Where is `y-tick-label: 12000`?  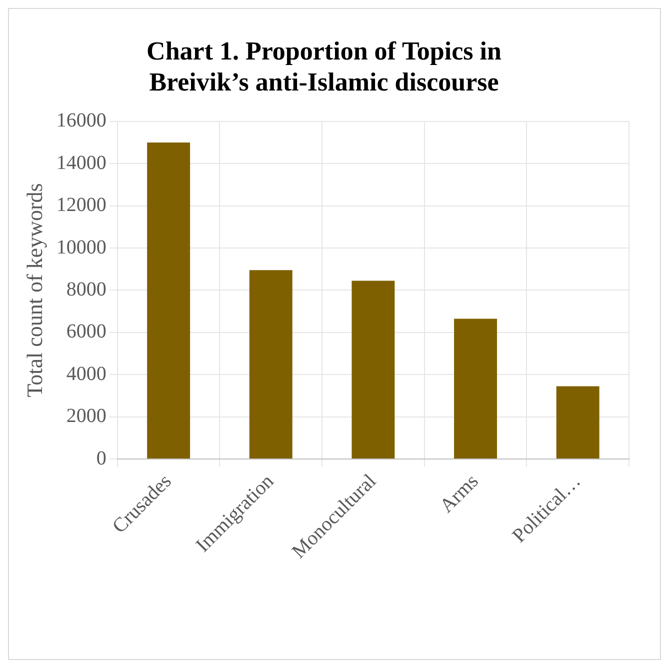 y-tick-label: 12000 is located at coordinates (81, 205).